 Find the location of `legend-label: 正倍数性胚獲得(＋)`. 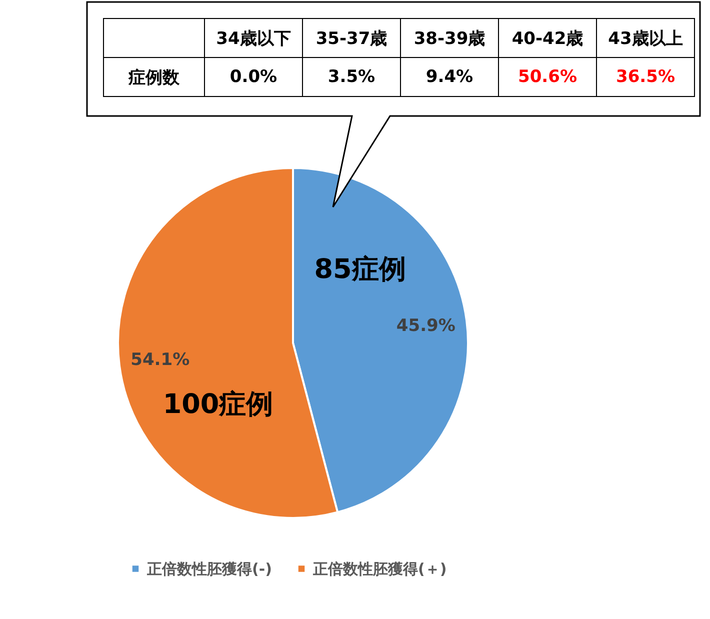

legend-label: 正倍数性胚獲得(＋) is located at coordinates (379, 569).